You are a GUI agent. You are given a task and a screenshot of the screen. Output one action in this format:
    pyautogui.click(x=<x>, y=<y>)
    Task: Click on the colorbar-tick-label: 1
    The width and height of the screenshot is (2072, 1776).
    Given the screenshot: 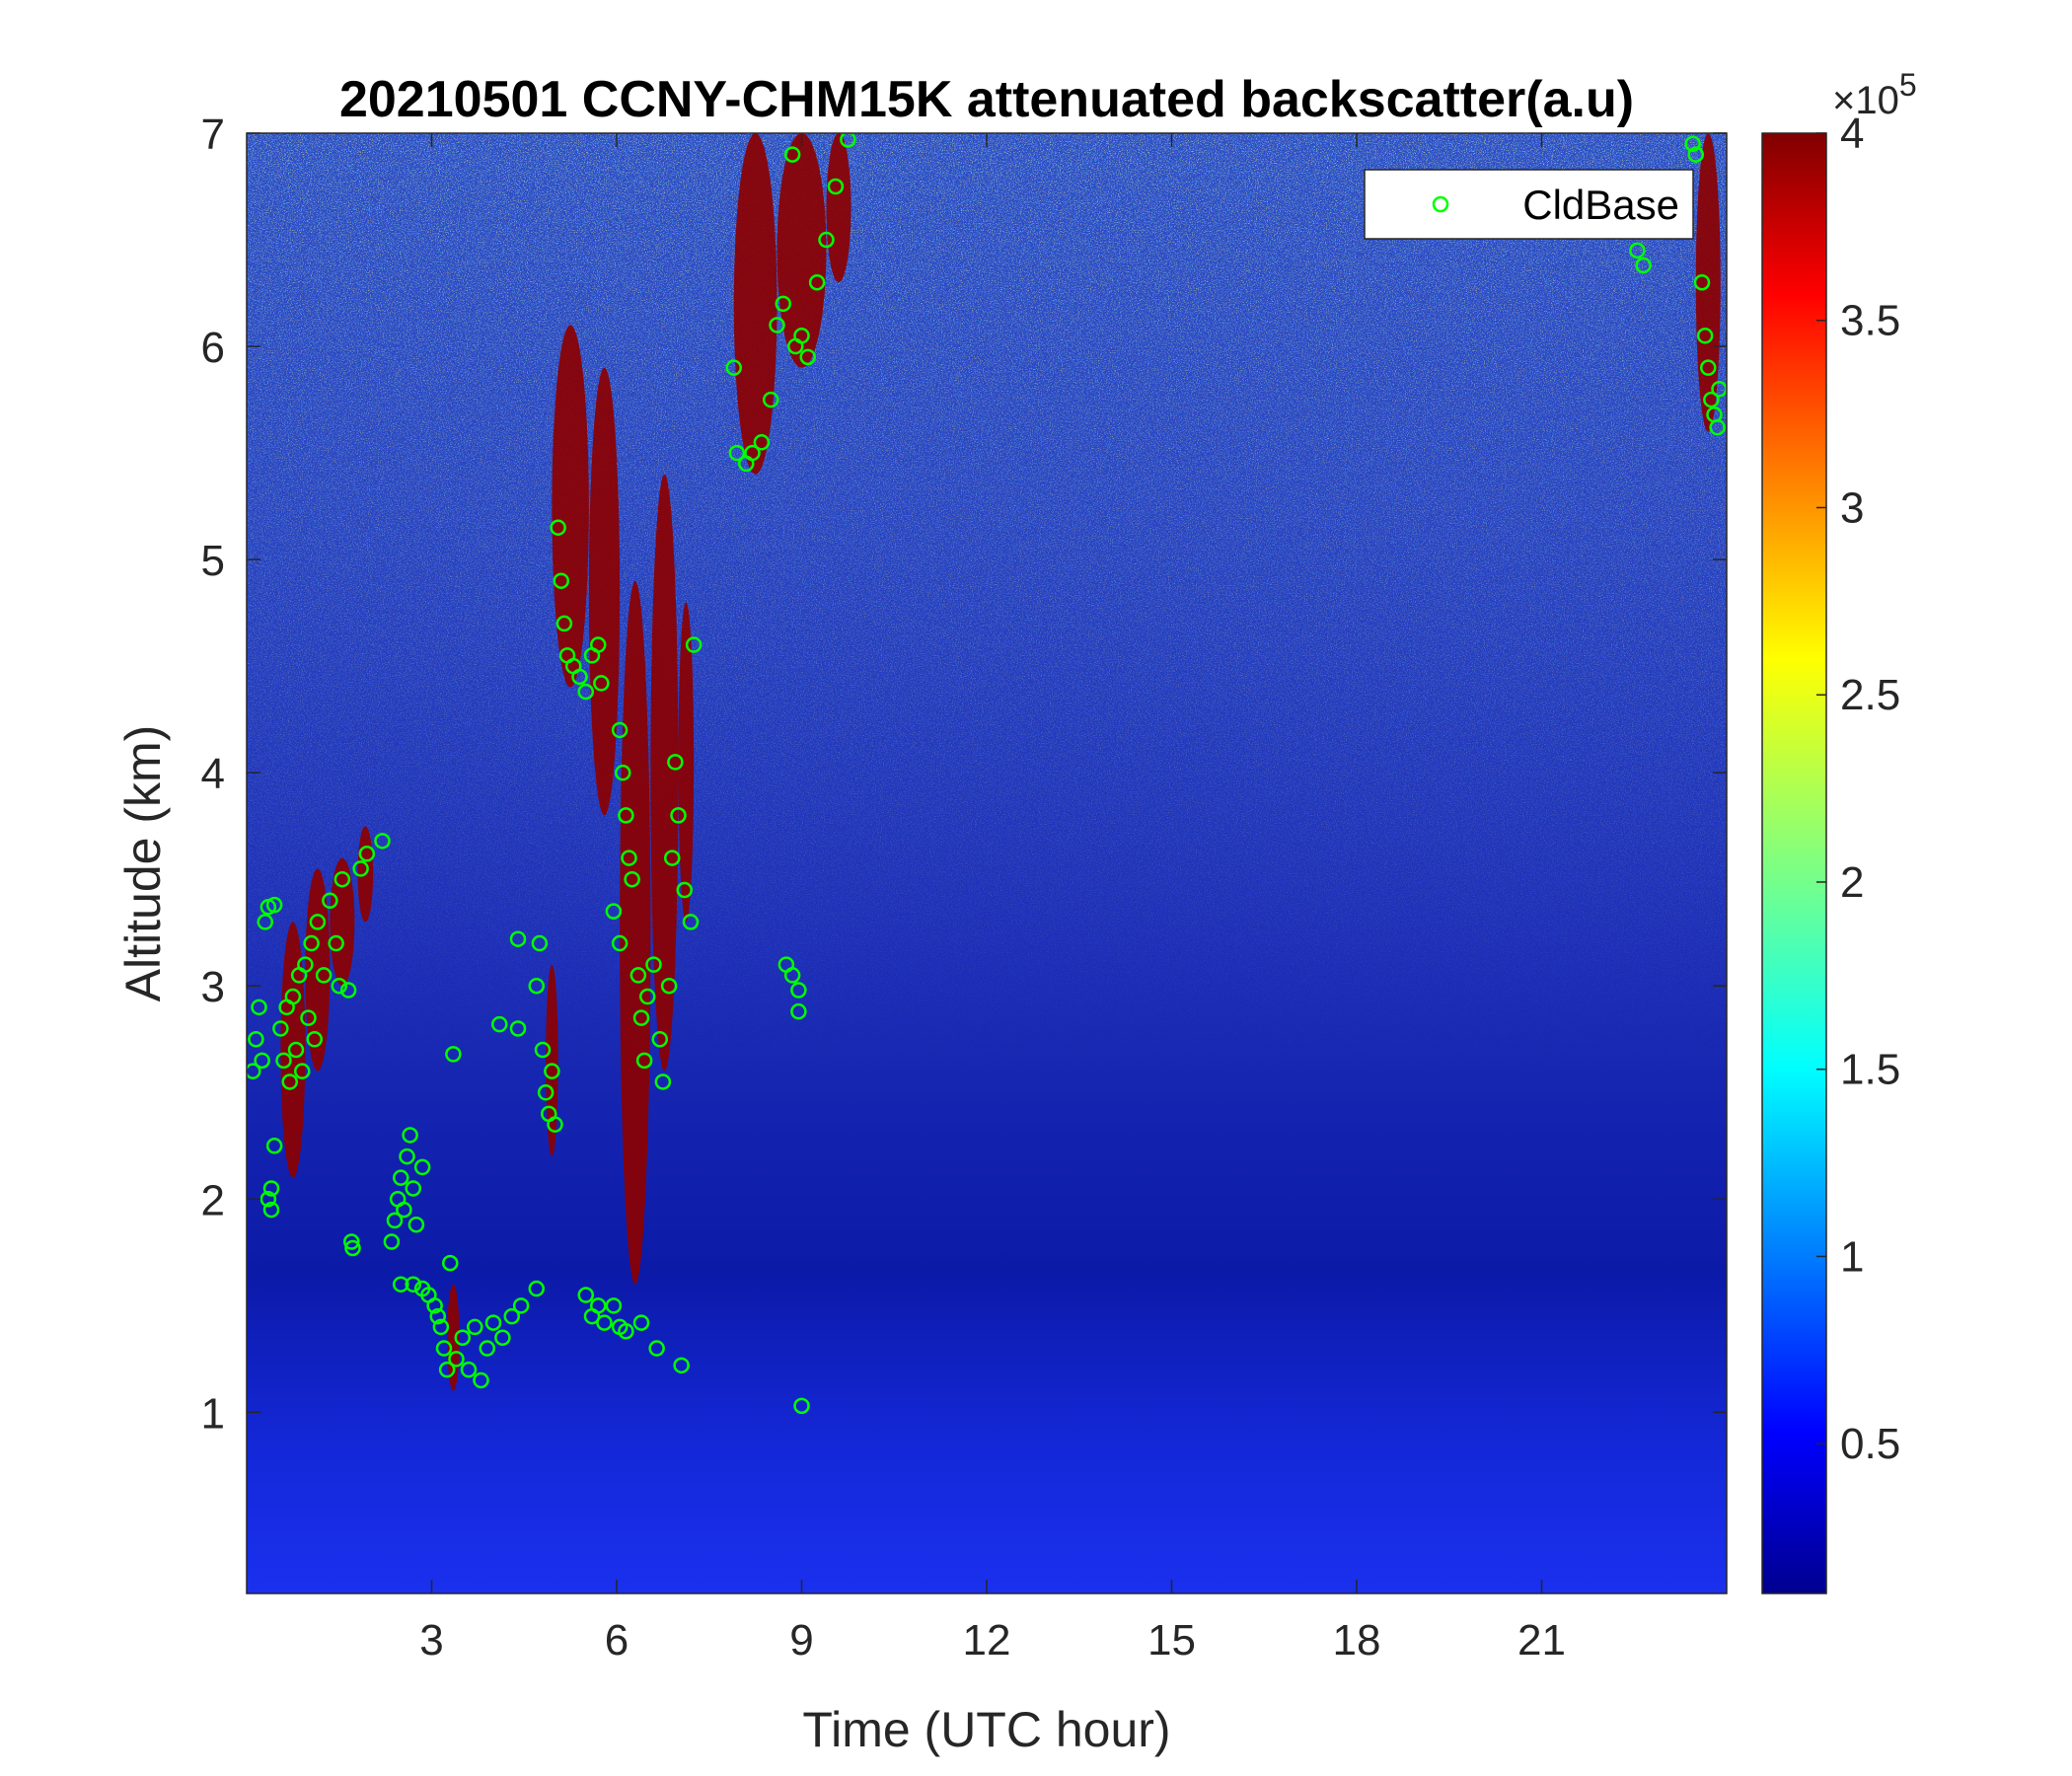 What is the action you would take?
    pyautogui.click(x=1852, y=1256)
    